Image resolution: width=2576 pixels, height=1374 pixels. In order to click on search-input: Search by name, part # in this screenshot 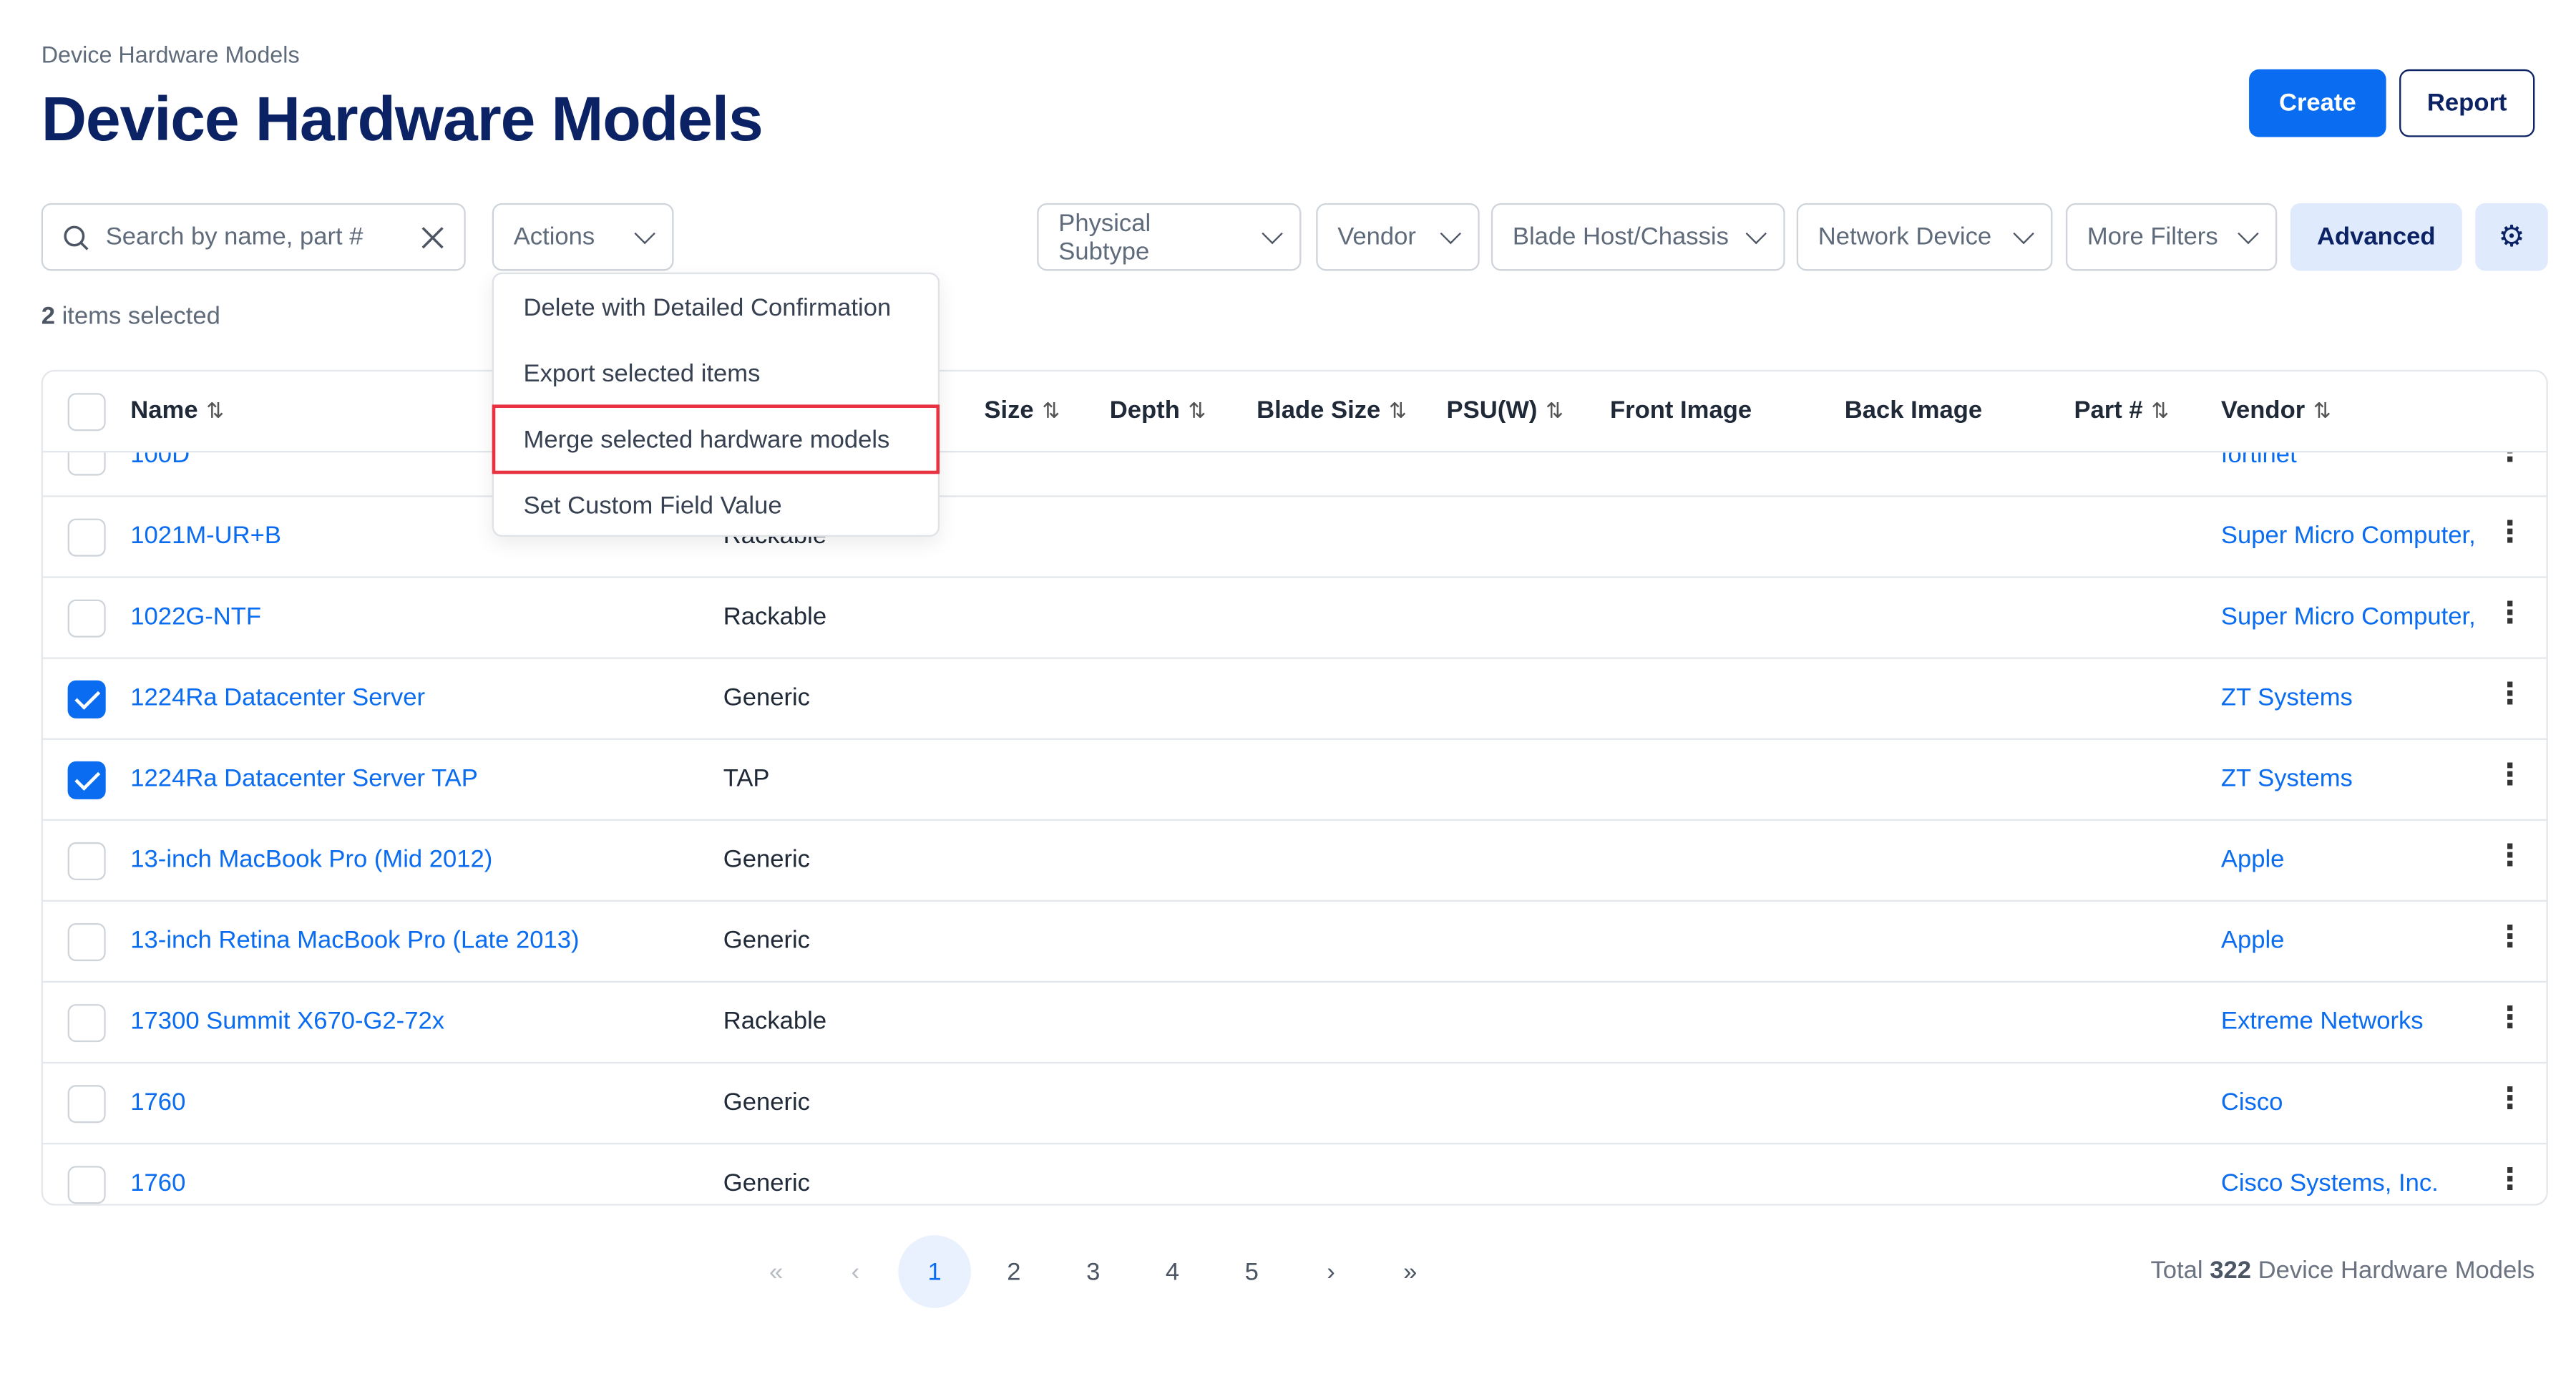, I will do `click(253, 237)`.